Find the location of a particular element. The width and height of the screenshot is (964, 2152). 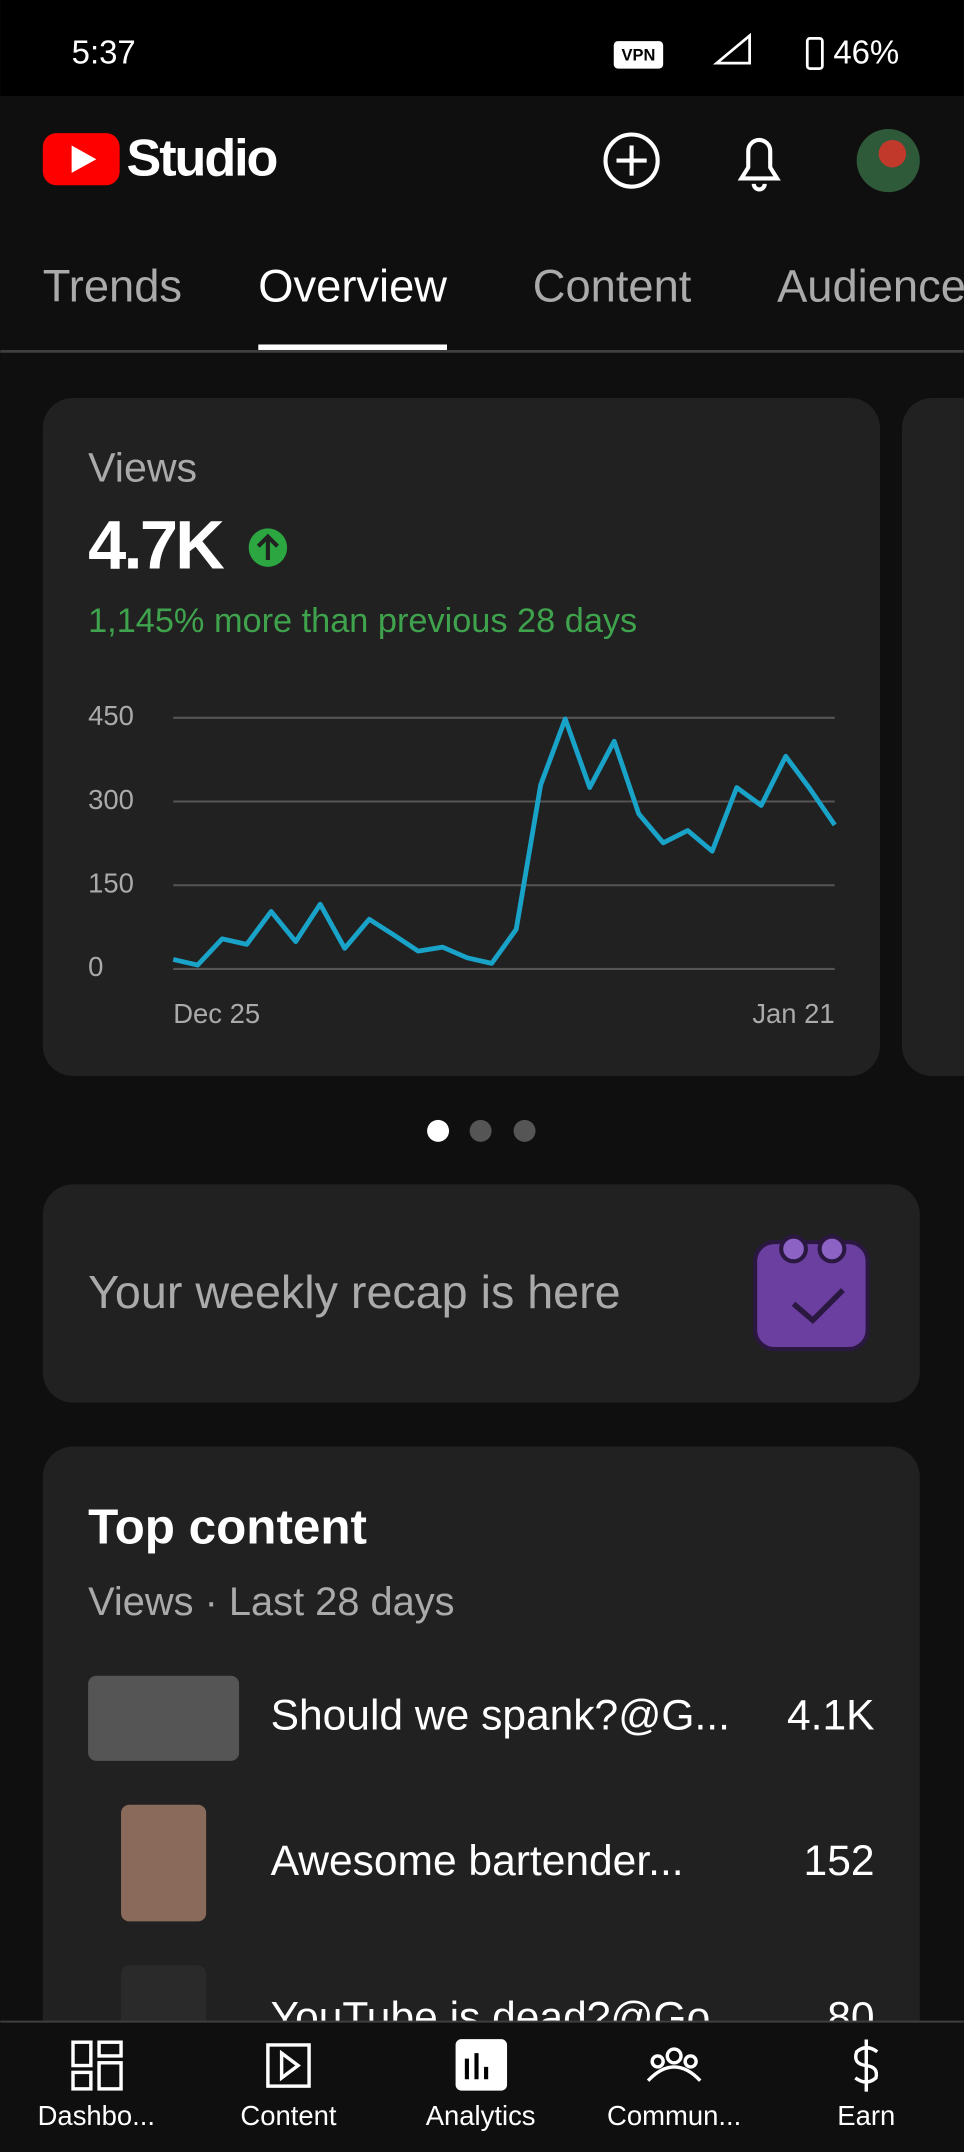

views-chart: 0 150 300 450 Dec 25 Jan 21 is located at coordinates (462, 864).